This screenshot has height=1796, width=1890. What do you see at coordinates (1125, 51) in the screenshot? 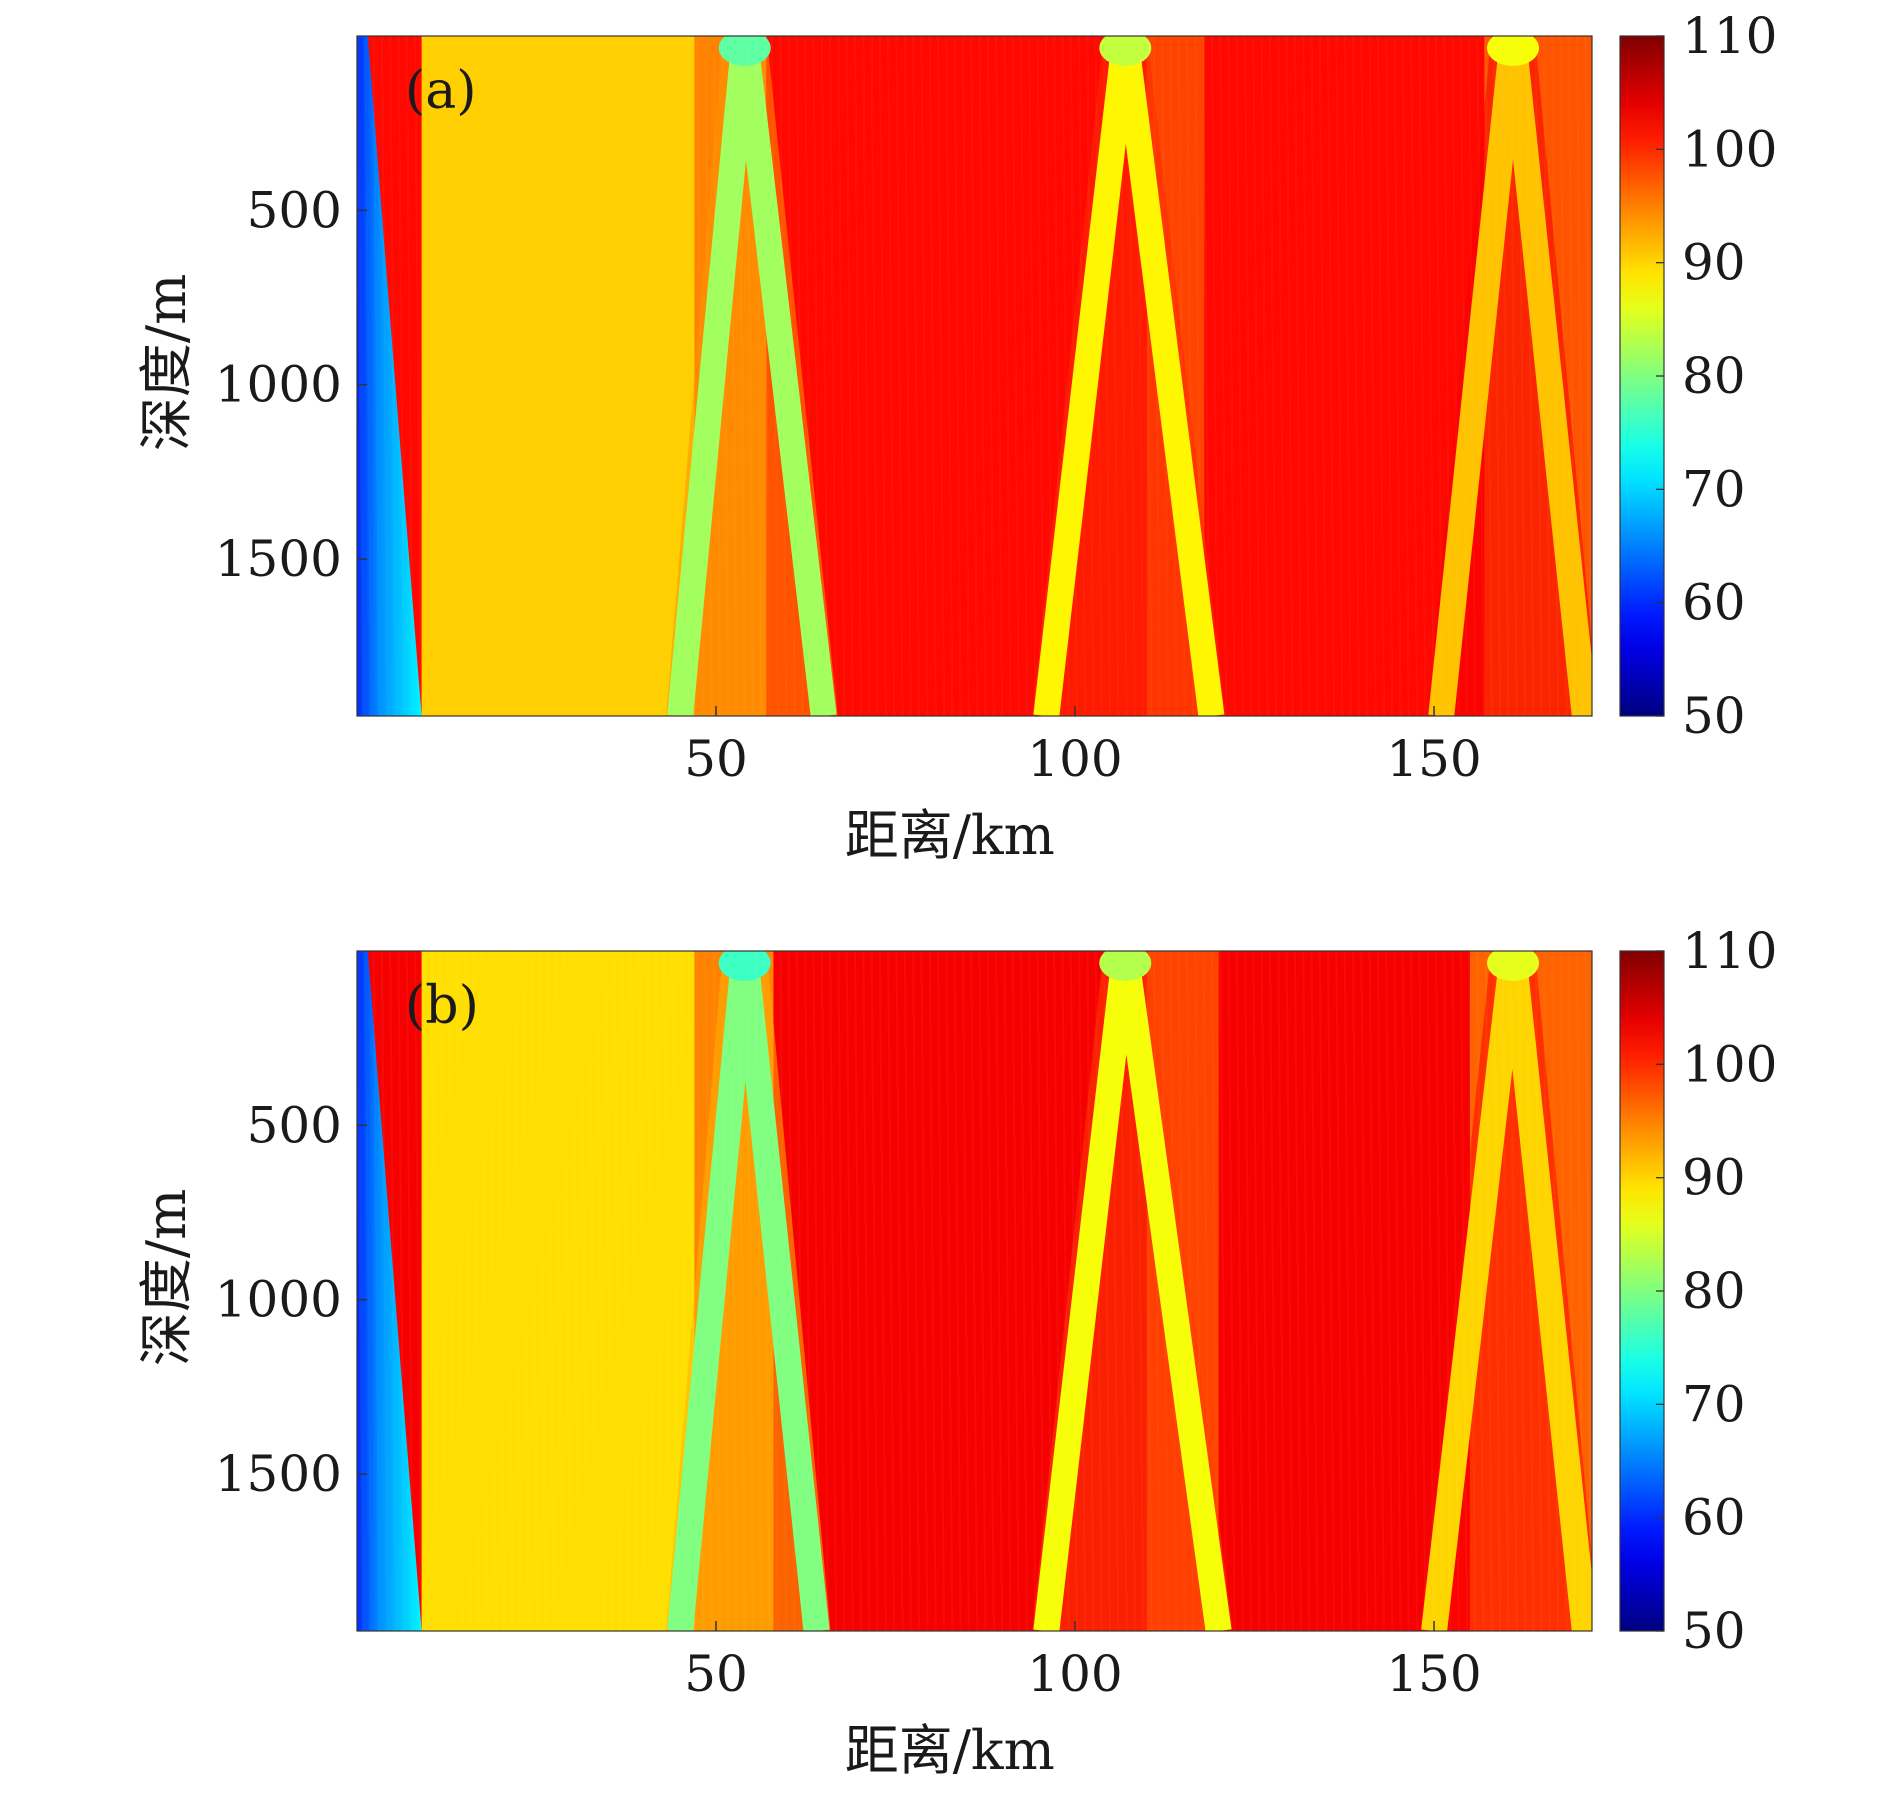
I see `convergence-zone-surface-focus` at bounding box center [1125, 51].